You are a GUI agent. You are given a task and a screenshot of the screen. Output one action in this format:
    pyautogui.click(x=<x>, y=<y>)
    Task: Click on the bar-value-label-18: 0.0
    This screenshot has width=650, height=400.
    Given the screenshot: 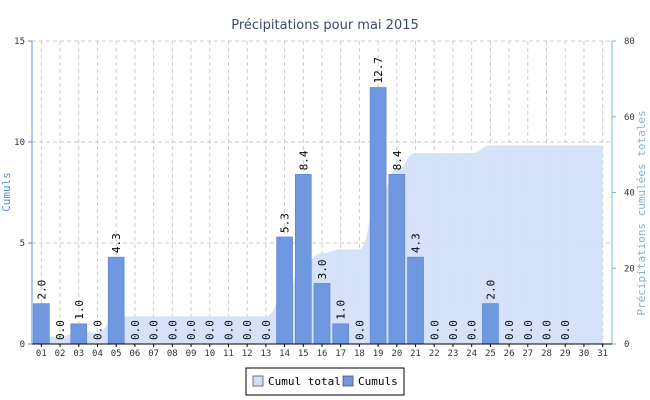 What is the action you would take?
    pyautogui.click(x=359, y=330)
    